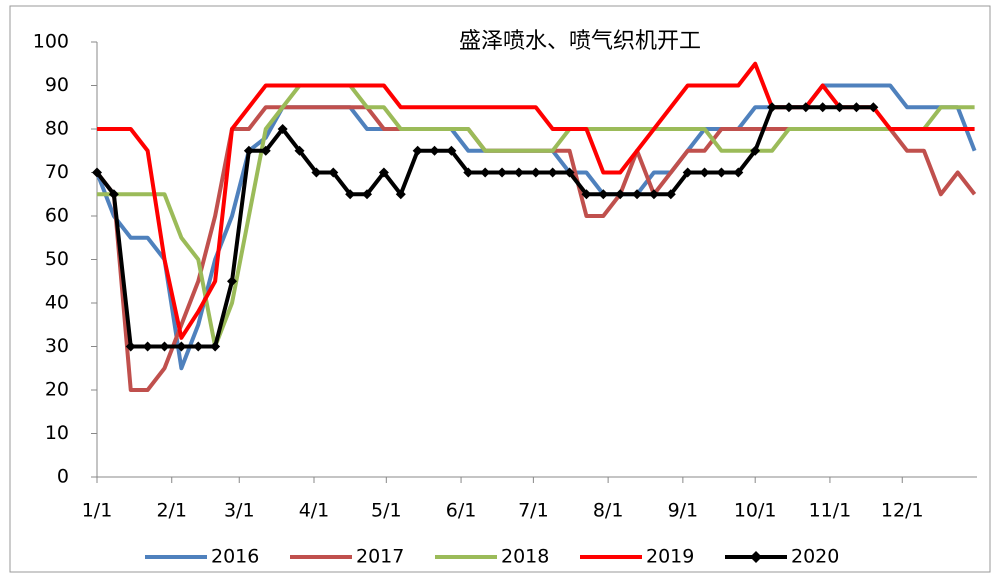 This screenshot has width=993, height=575. What do you see at coordinates (97, 511) in the screenshot?
I see `x-tick-label: 1/1` at bounding box center [97, 511].